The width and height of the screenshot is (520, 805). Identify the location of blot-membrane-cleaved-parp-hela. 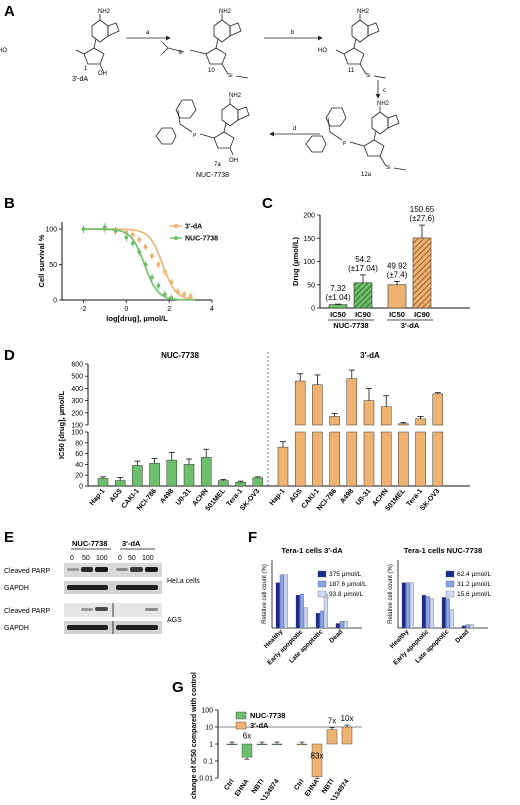
(113, 570).